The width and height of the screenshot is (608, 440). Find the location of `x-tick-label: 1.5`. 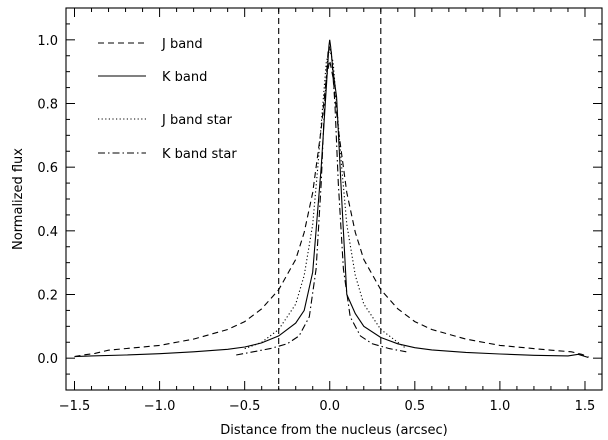

x-tick-label: 1.5 is located at coordinates (585, 406).